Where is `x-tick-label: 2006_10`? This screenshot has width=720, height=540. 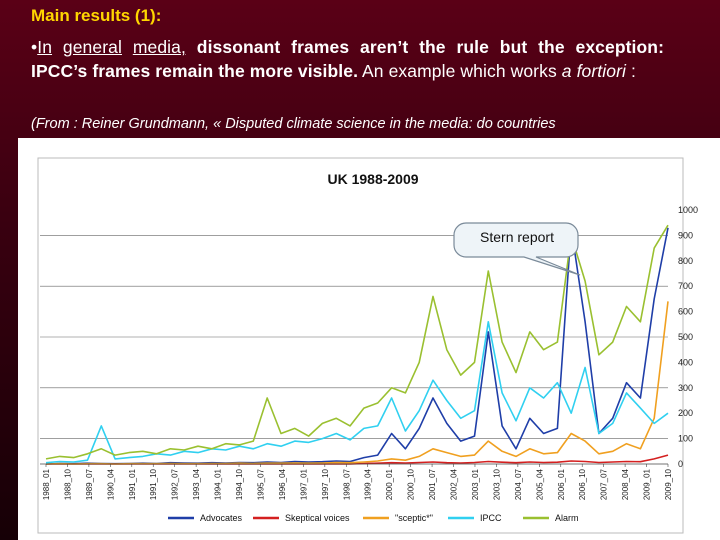 x-tick-label: 2006_10 is located at coordinates (582, 484).